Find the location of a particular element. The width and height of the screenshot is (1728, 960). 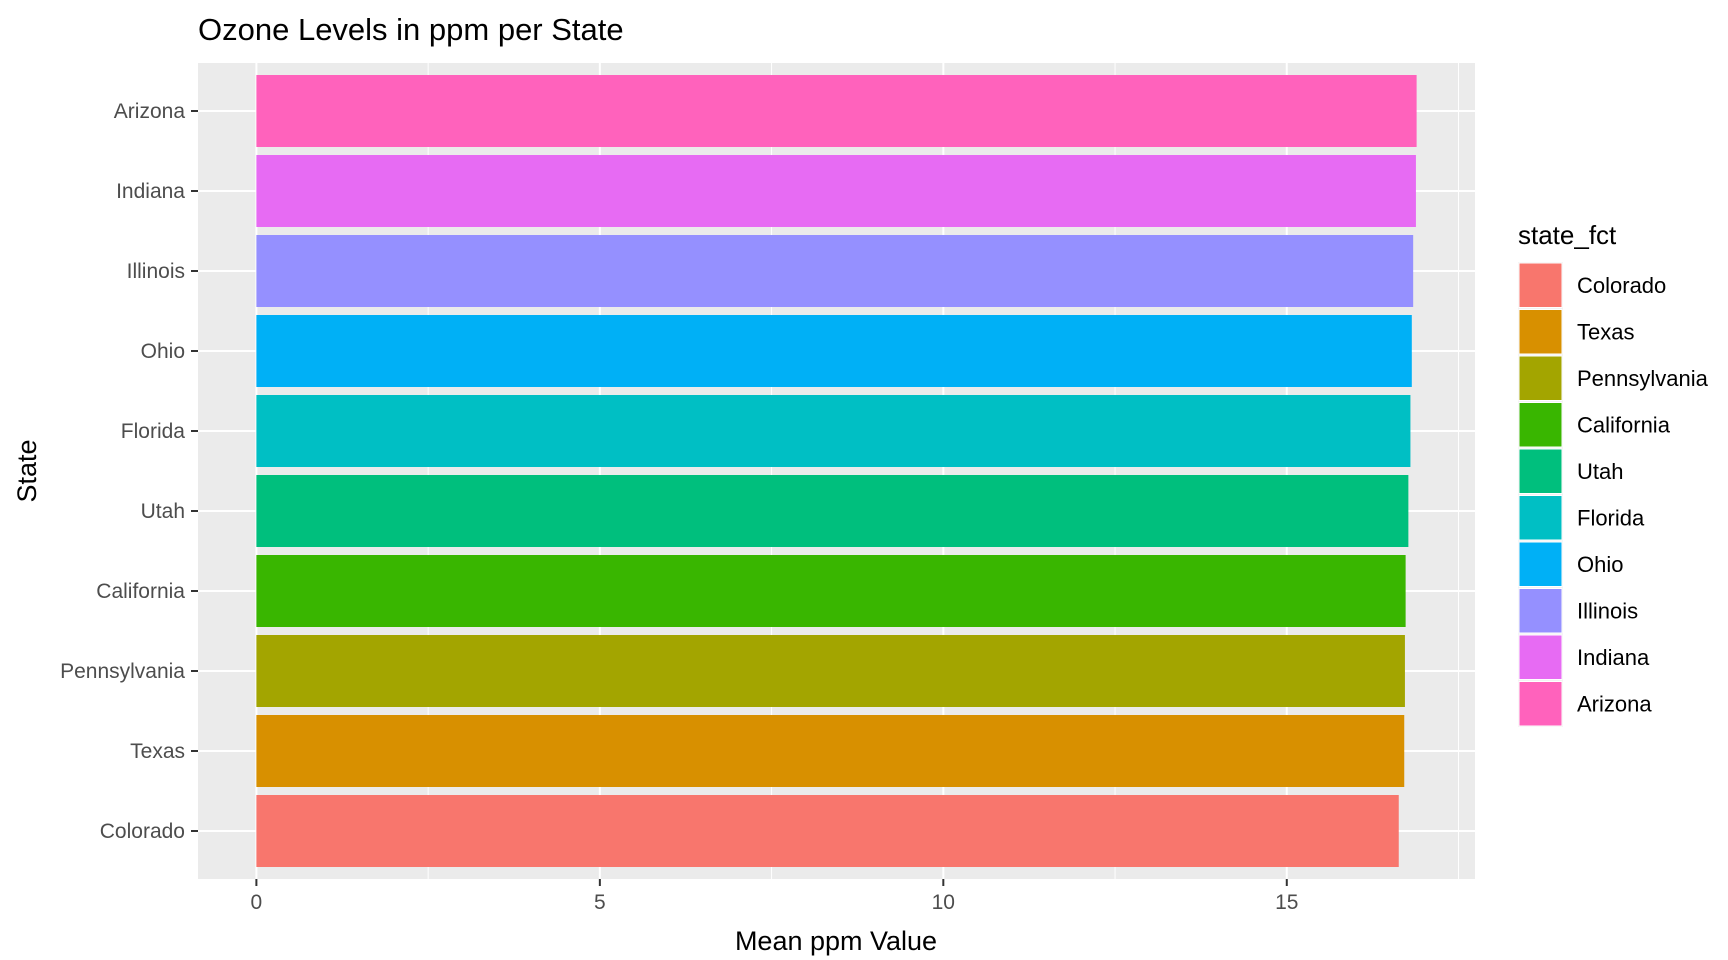

legend-label-texas: Texas is located at coordinates (1605, 332).